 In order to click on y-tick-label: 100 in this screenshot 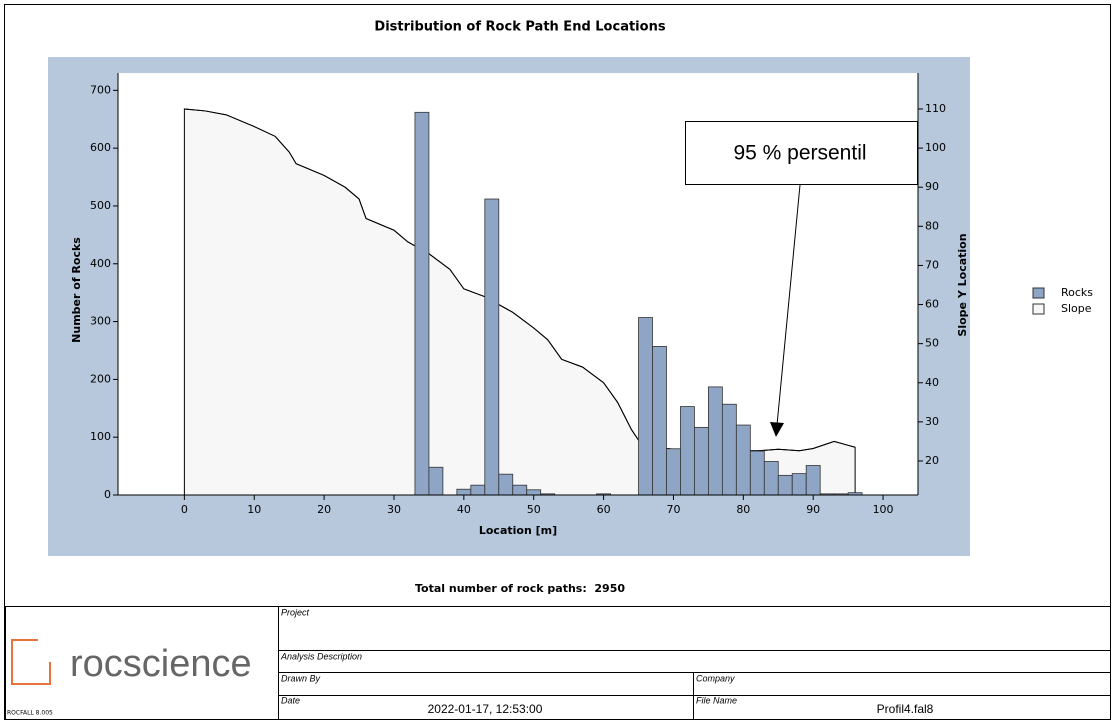, I will do `click(100, 436)`.